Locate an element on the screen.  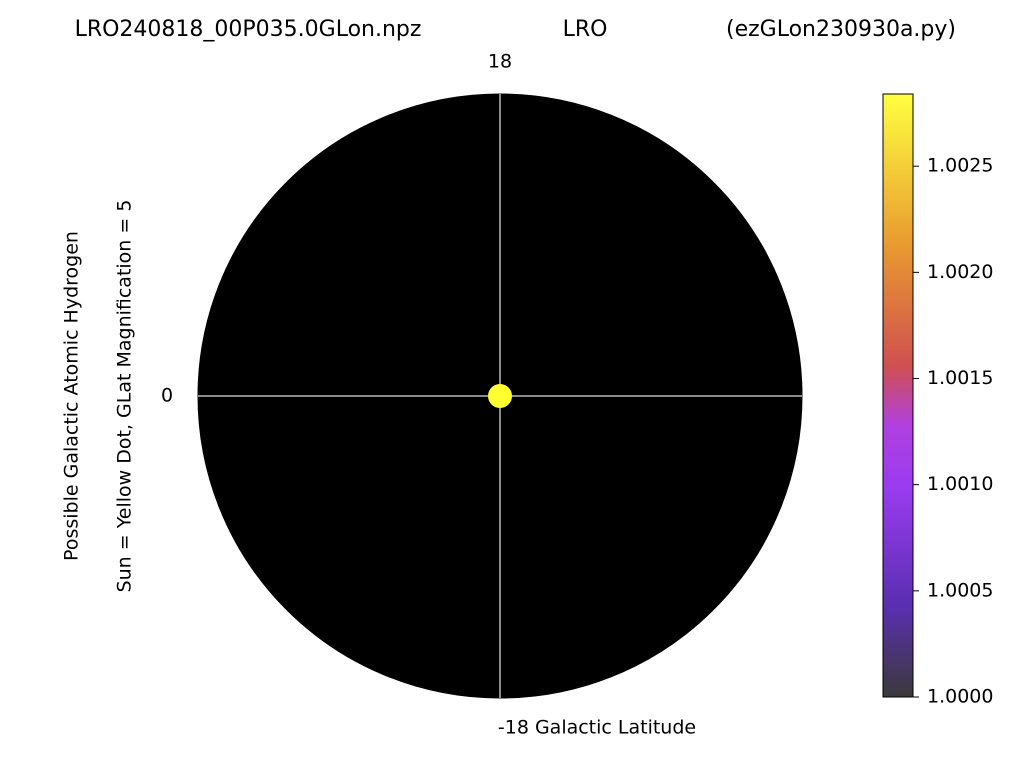
colorbar-tick-label: 1.0025 is located at coordinates (960, 166).